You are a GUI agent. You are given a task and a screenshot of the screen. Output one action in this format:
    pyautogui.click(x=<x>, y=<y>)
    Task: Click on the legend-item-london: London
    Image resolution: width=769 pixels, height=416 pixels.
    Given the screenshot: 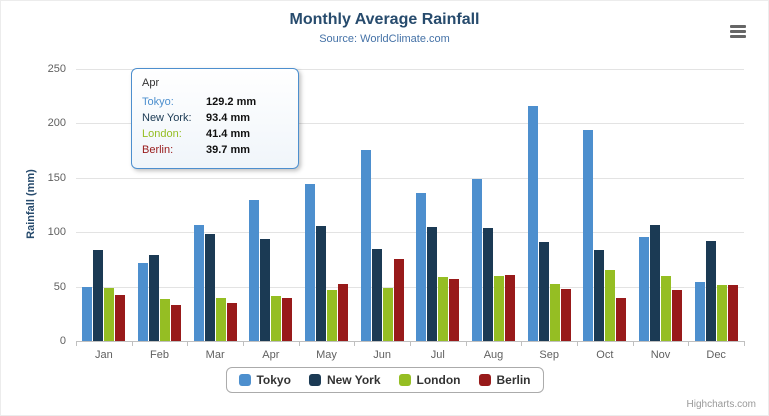 What is the action you would take?
    pyautogui.click(x=429, y=380)
    